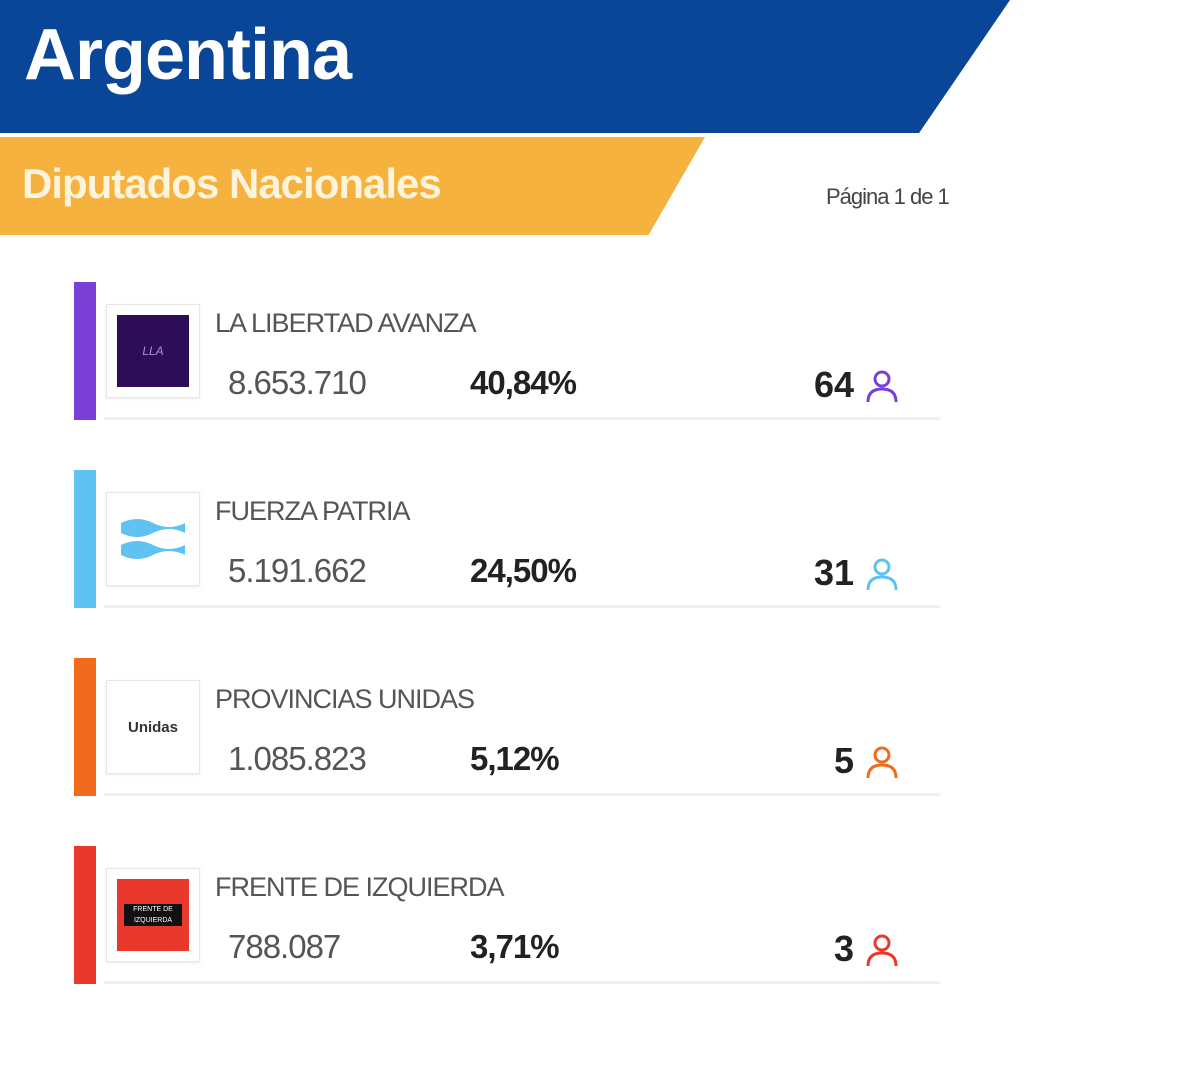  What do you see at coordinates (232, 183) in the screenshot?
I see `section-title: Diputados Nacionales` at bounding box center [232, 183].